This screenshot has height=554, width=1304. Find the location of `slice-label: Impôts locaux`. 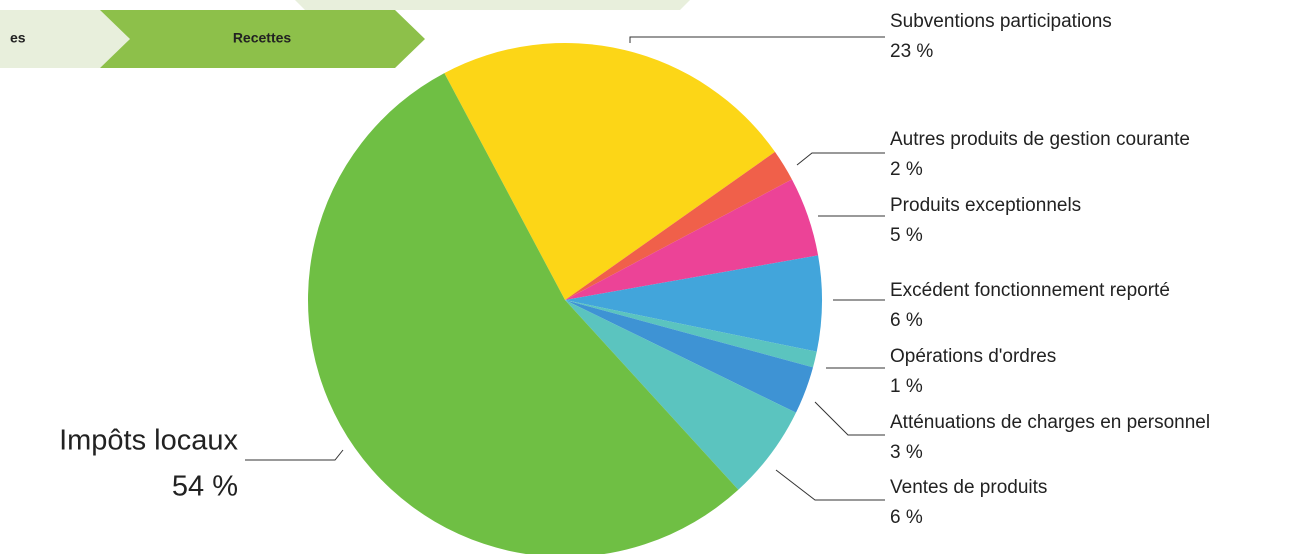

slice-label: Impôts locaux is located at coordinates (148, 441).